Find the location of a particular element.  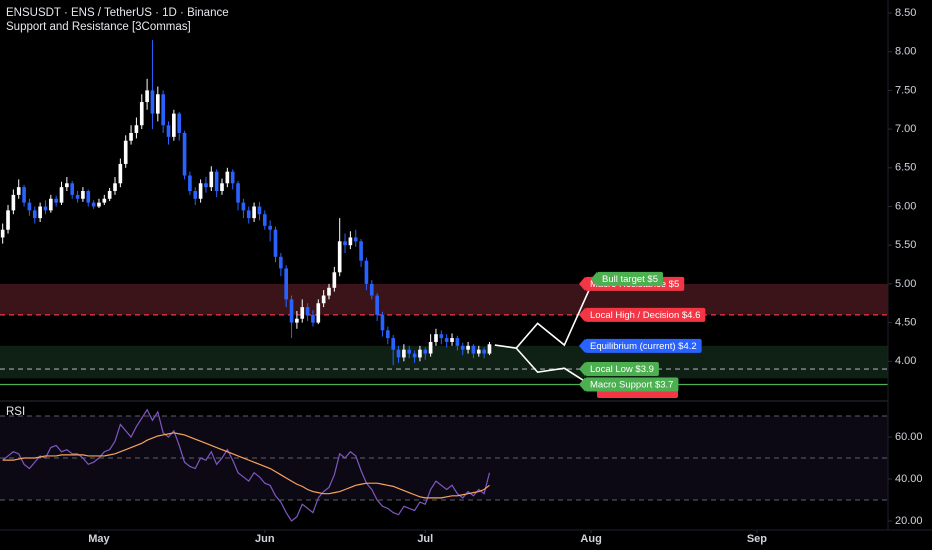

level-label-text: Bull target $5 is located at coordinates (630, 279).